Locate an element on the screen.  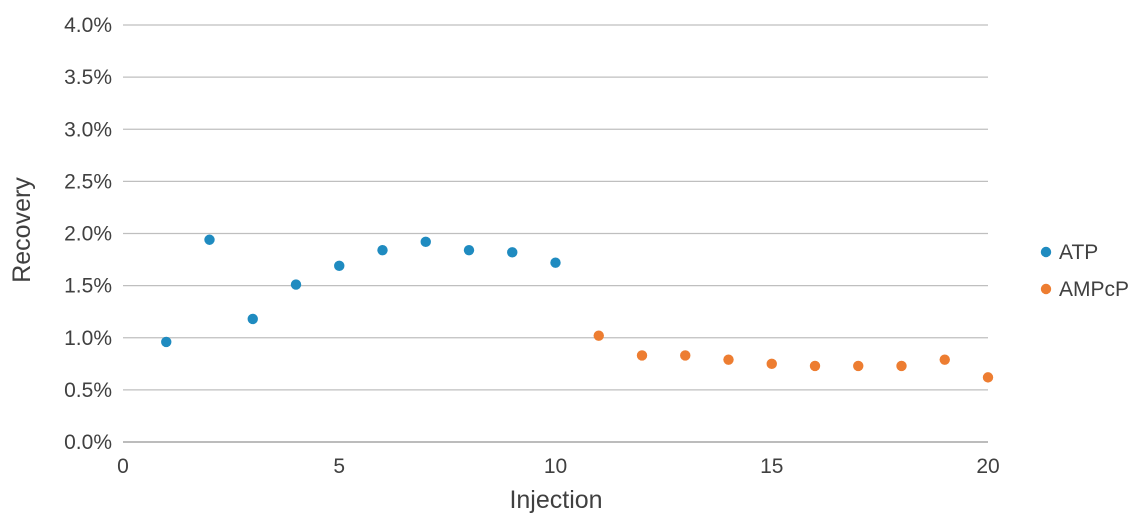
legend-marker-ampcp is located at coordinates (1046, 289).